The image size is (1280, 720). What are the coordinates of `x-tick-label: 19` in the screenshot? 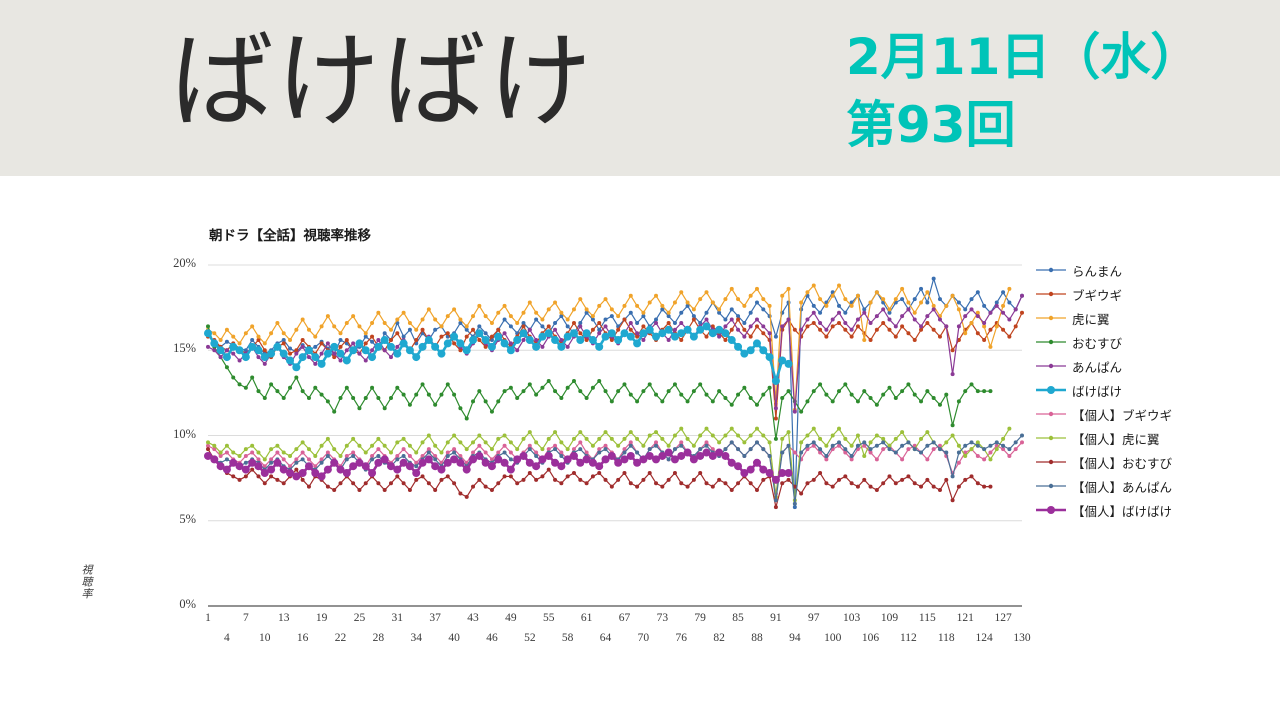 It's located at (321, 618).